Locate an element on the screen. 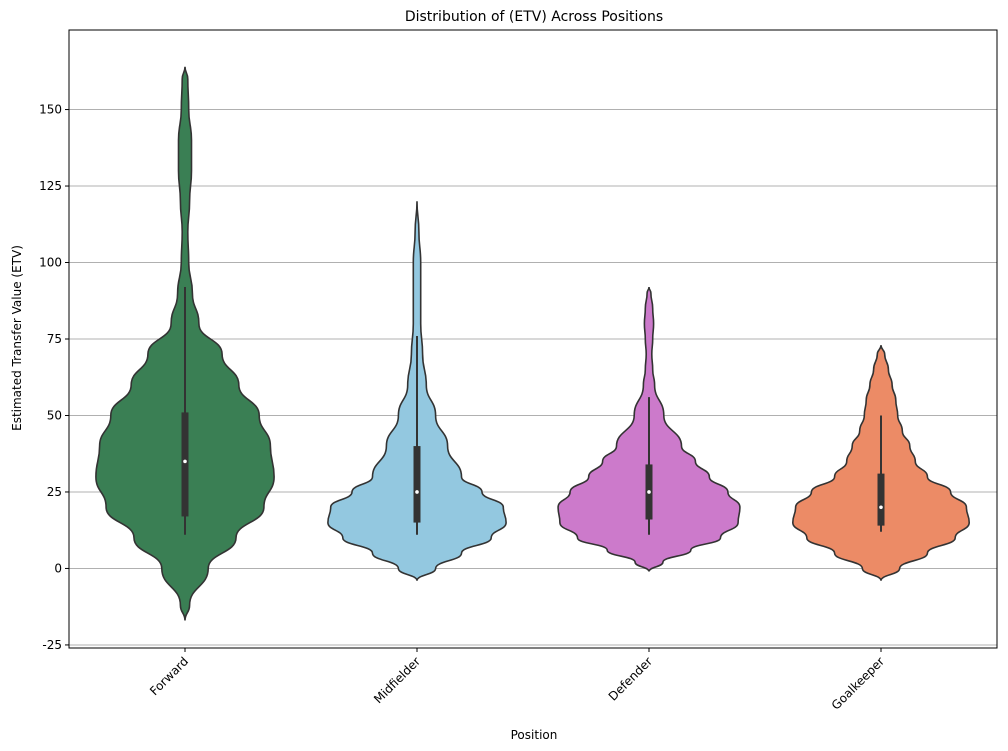 The width and height of the screenshot is (1008, 751). y-tick-label-1: 0 is located at coordinates (58, 568).